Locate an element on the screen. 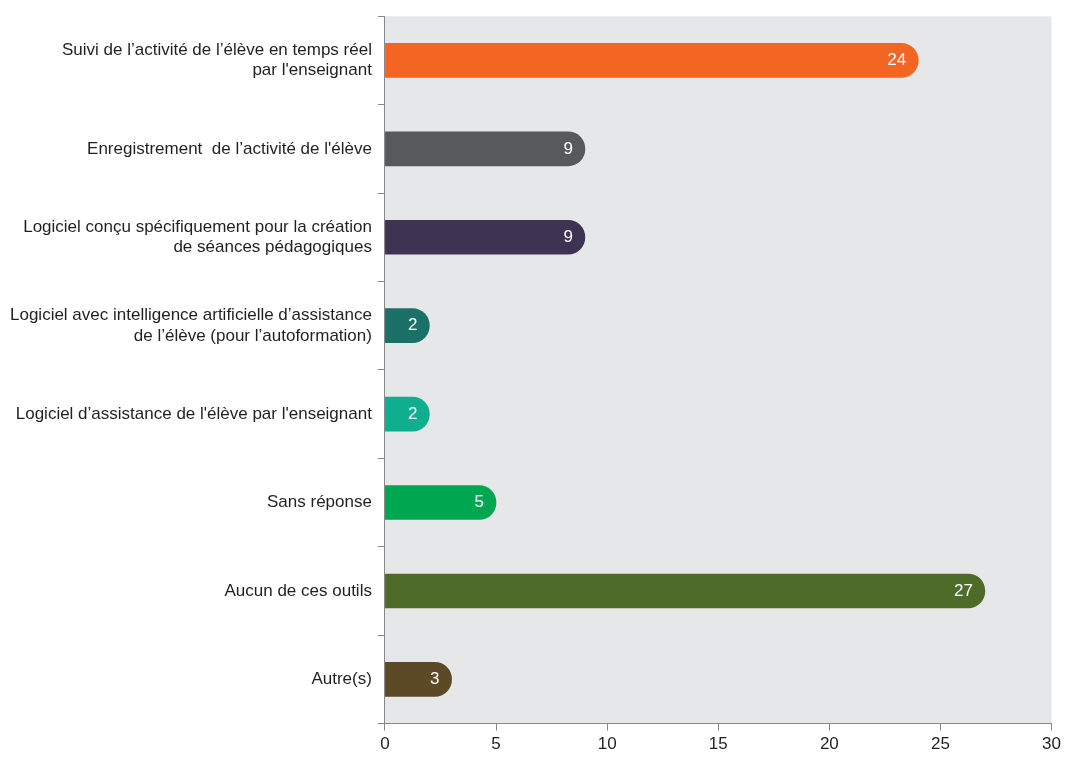  y-tick-label: Logiciel d’assistance de l'élève par l'enseignant is located at coordinates (194, 413).